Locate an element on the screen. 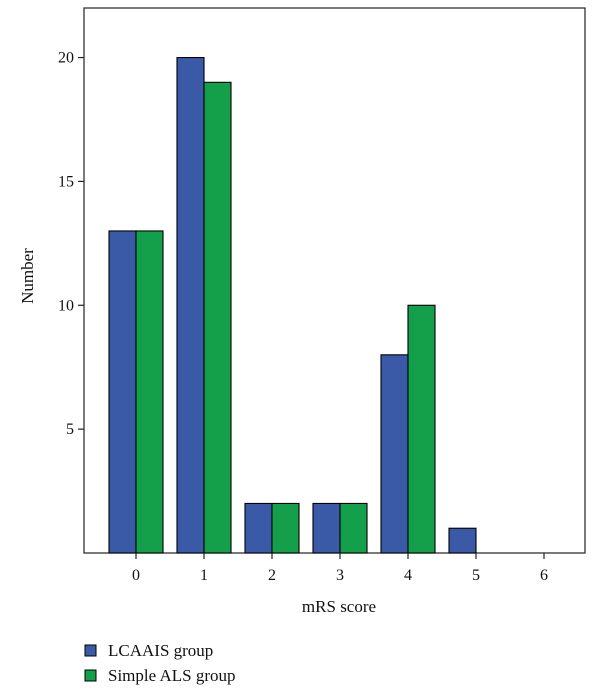 The width and height of the screenshot is (594, 690). x-tick-label: 3 is located at coordinates (340, 575).